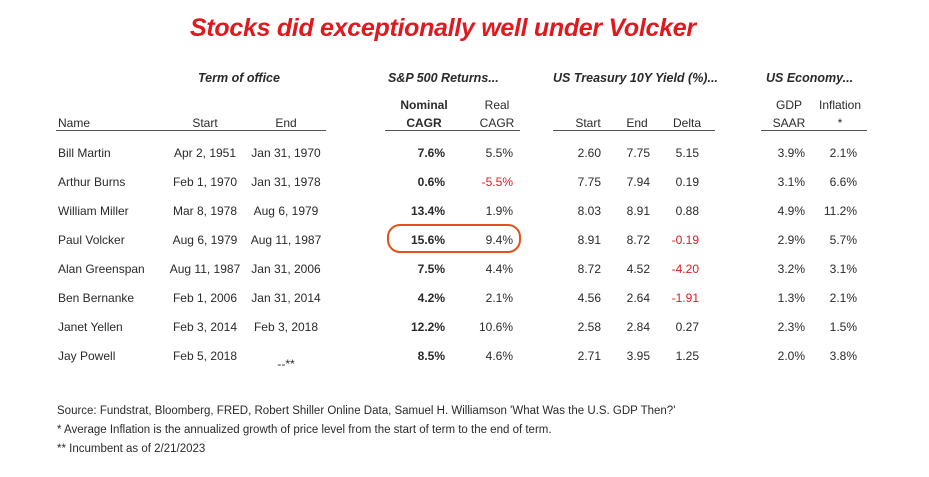 The image size is (929, 477). What do you see at coordinates (84, 153) in the screenshot?
I see `cell-name: Bill Martin` at bounding box center [84, 153].